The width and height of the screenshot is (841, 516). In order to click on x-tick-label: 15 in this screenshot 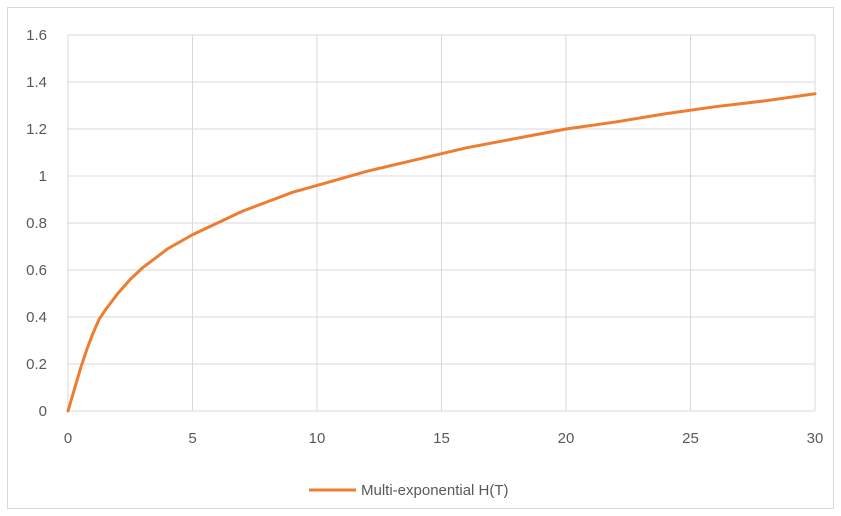, I will do `click(441, 438)`.